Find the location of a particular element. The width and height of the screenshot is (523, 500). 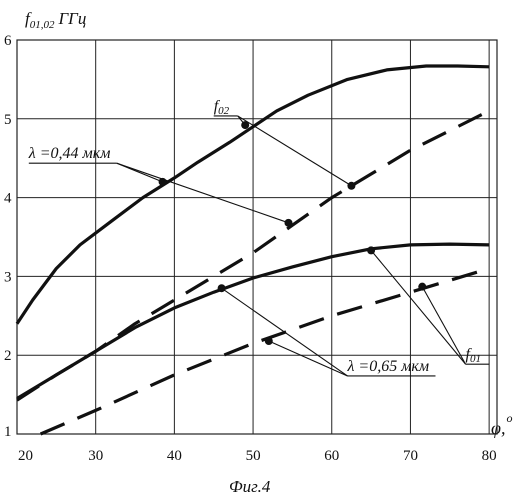

x-tick-label: 30 is located at coordinates (95, 456).